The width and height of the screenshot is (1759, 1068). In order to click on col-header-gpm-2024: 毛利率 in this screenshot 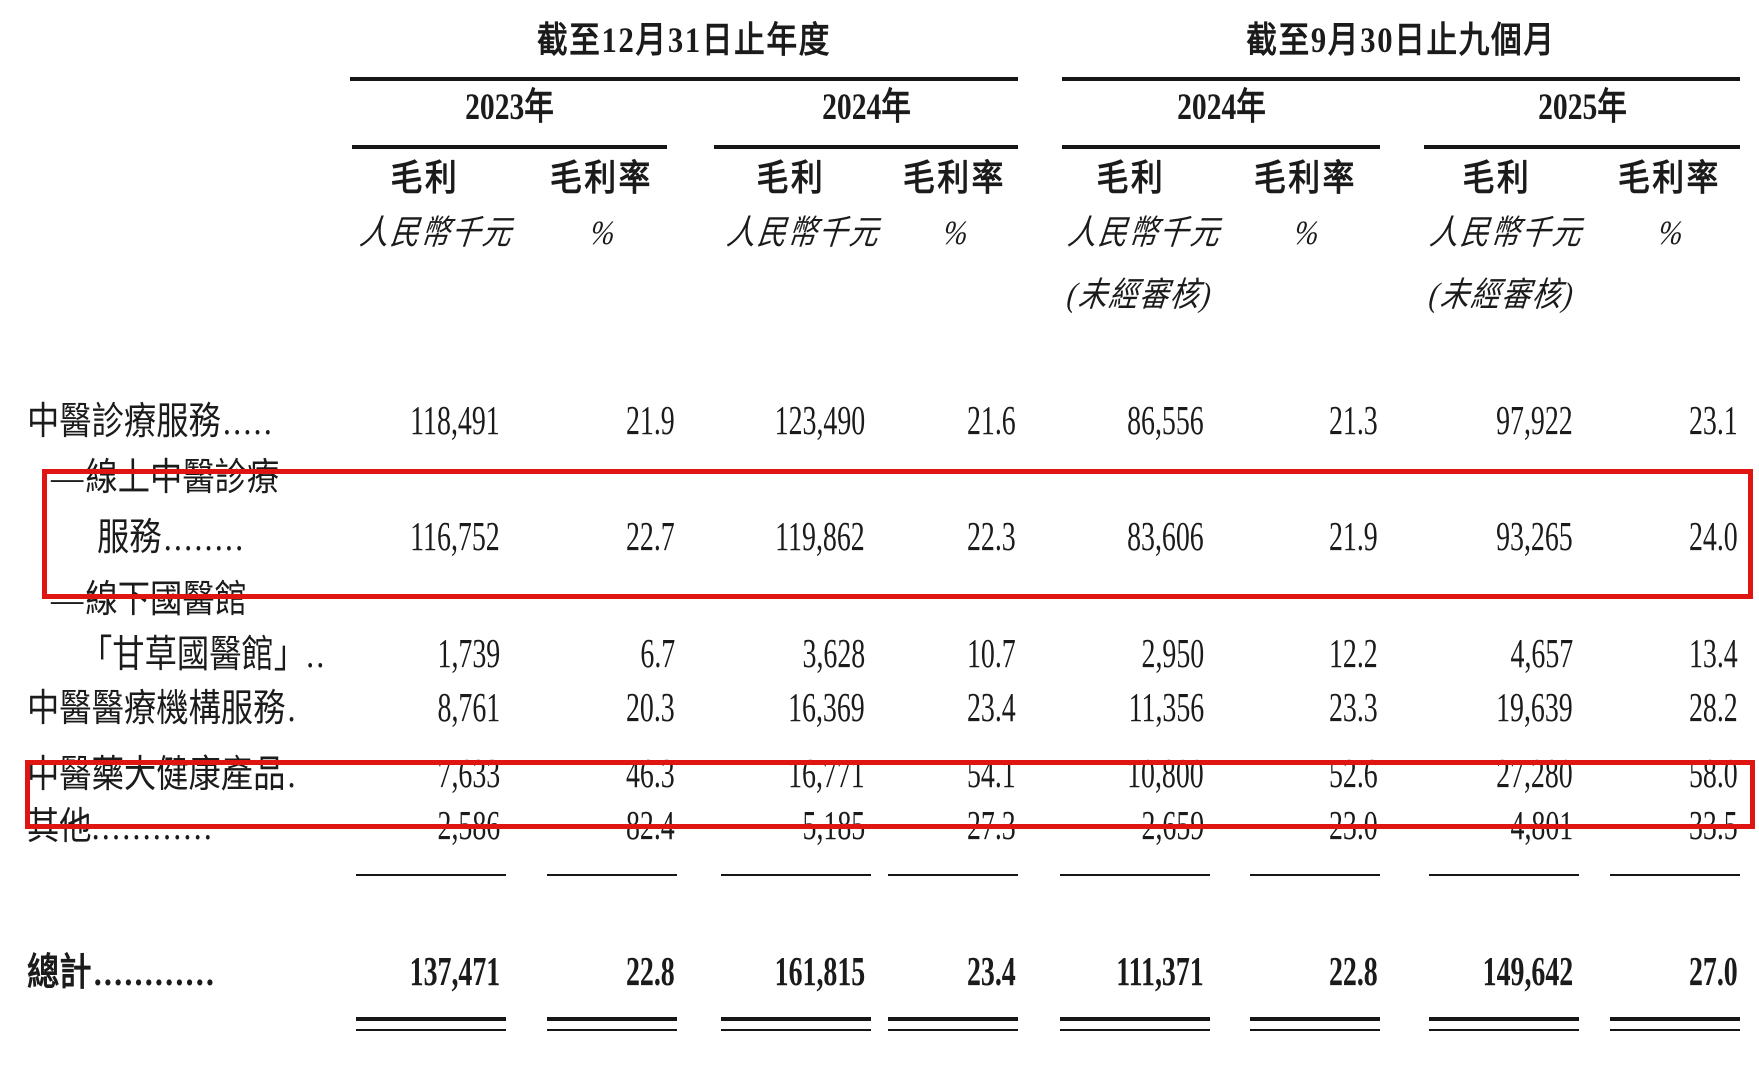, I will do `click(954, 178)`.